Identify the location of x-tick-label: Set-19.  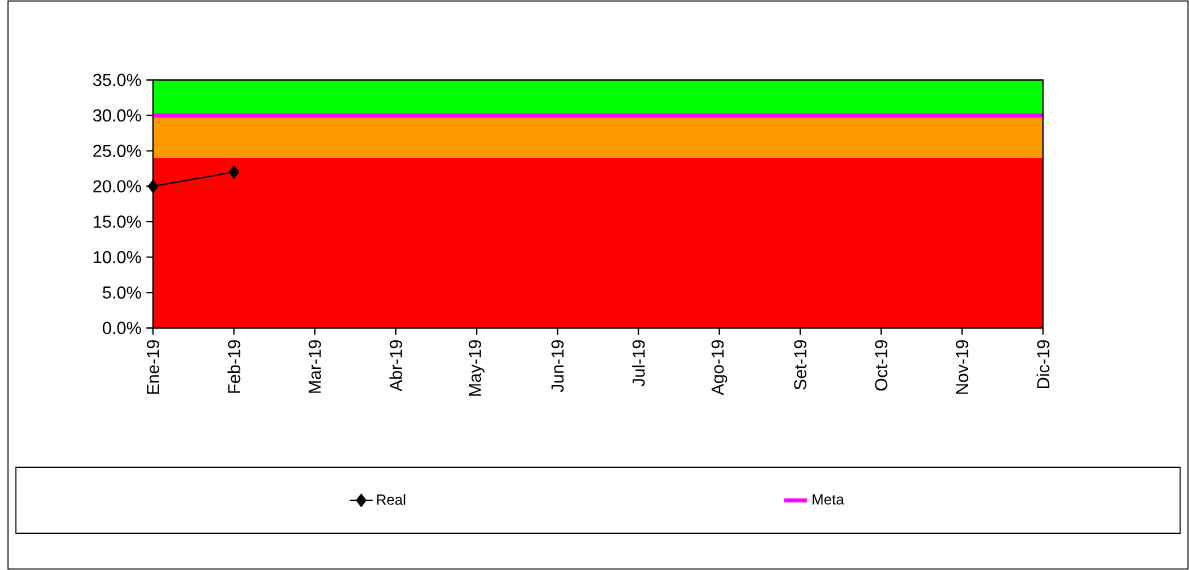
(800, 365).